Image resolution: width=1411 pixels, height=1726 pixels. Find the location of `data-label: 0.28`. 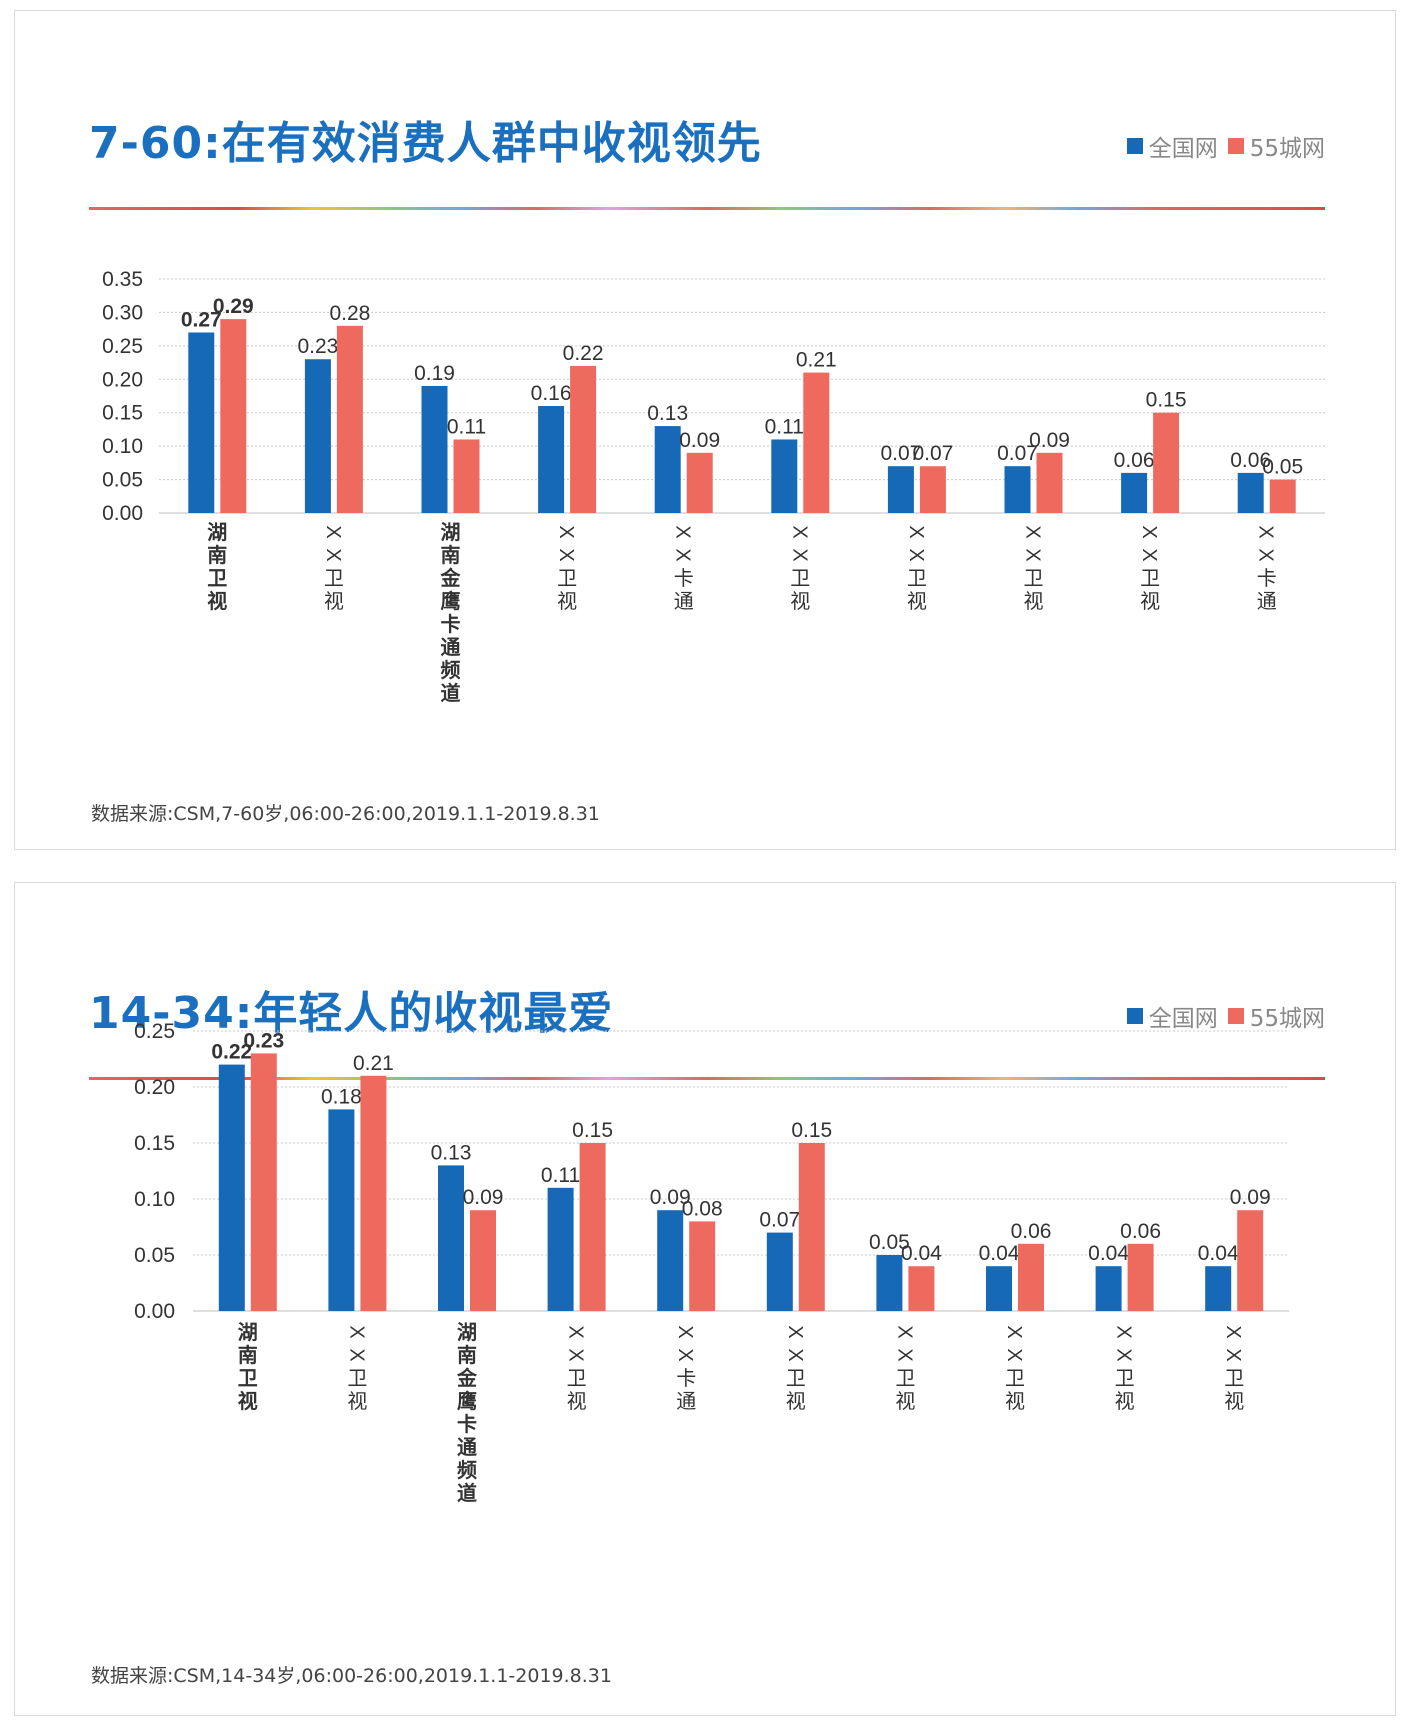

data-label: 0.28 is located at coordinates (349, 313).